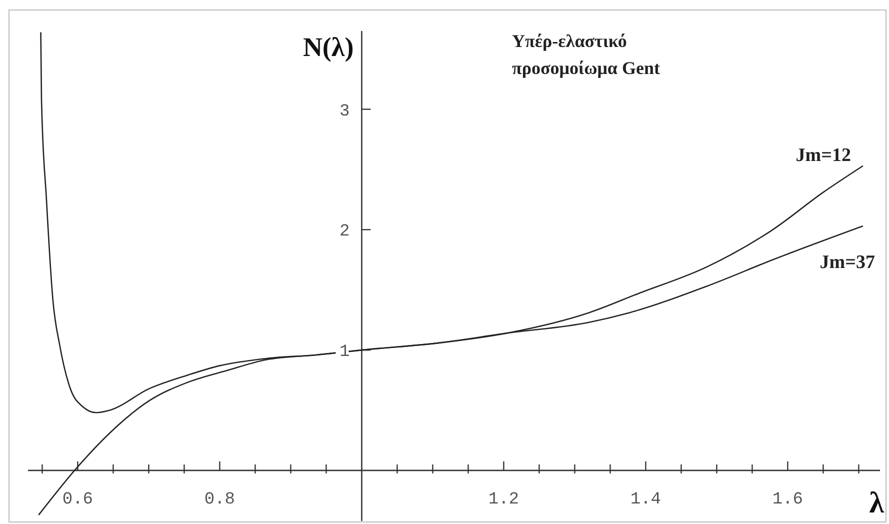 This screenshot has height=524, width=889. What do you see at coordinates (344, 112) in the screenshot?
I see `y-tick-label: 3` at bounding box center [344, 112].